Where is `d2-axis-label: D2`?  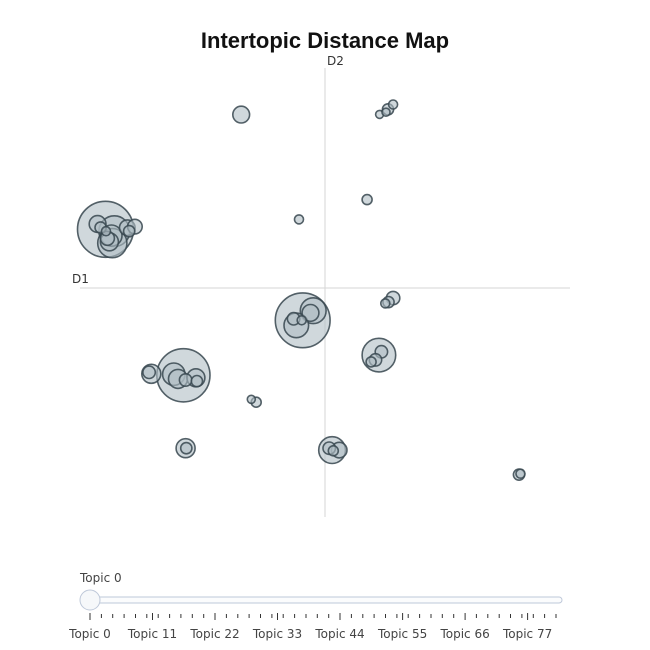
d2-axis-label: D2 is located at coordinates (335, 61).